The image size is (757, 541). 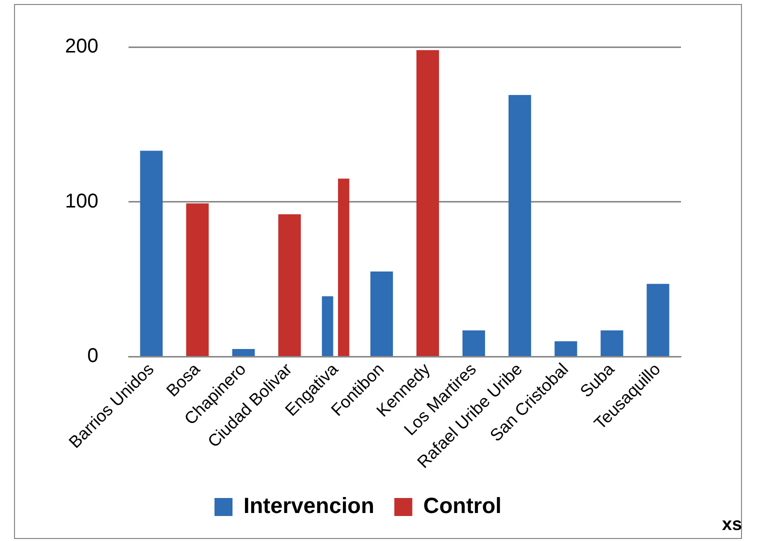 What do you see at coordinates (462, 505) in the screenshot?
I see `legend-label: Control` at bounding box center [462, 505].